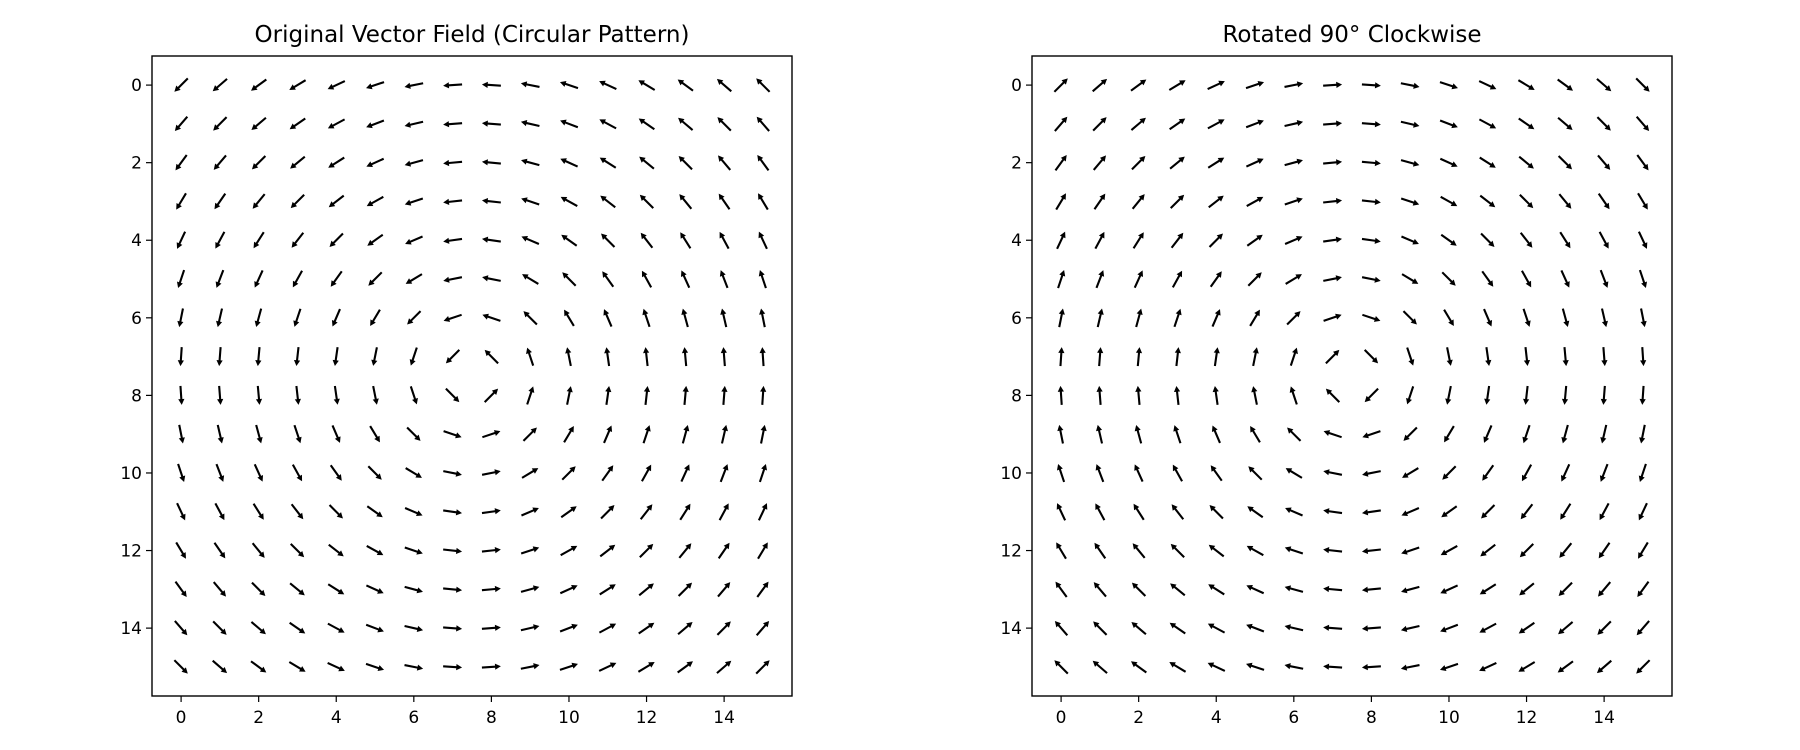 The height and width of the screenshot is (750, 1800). What do you see at coordinates (1449, 718) in the screenshot?
I see `x-tick-label: 10` at bounding box center [1449, 718].